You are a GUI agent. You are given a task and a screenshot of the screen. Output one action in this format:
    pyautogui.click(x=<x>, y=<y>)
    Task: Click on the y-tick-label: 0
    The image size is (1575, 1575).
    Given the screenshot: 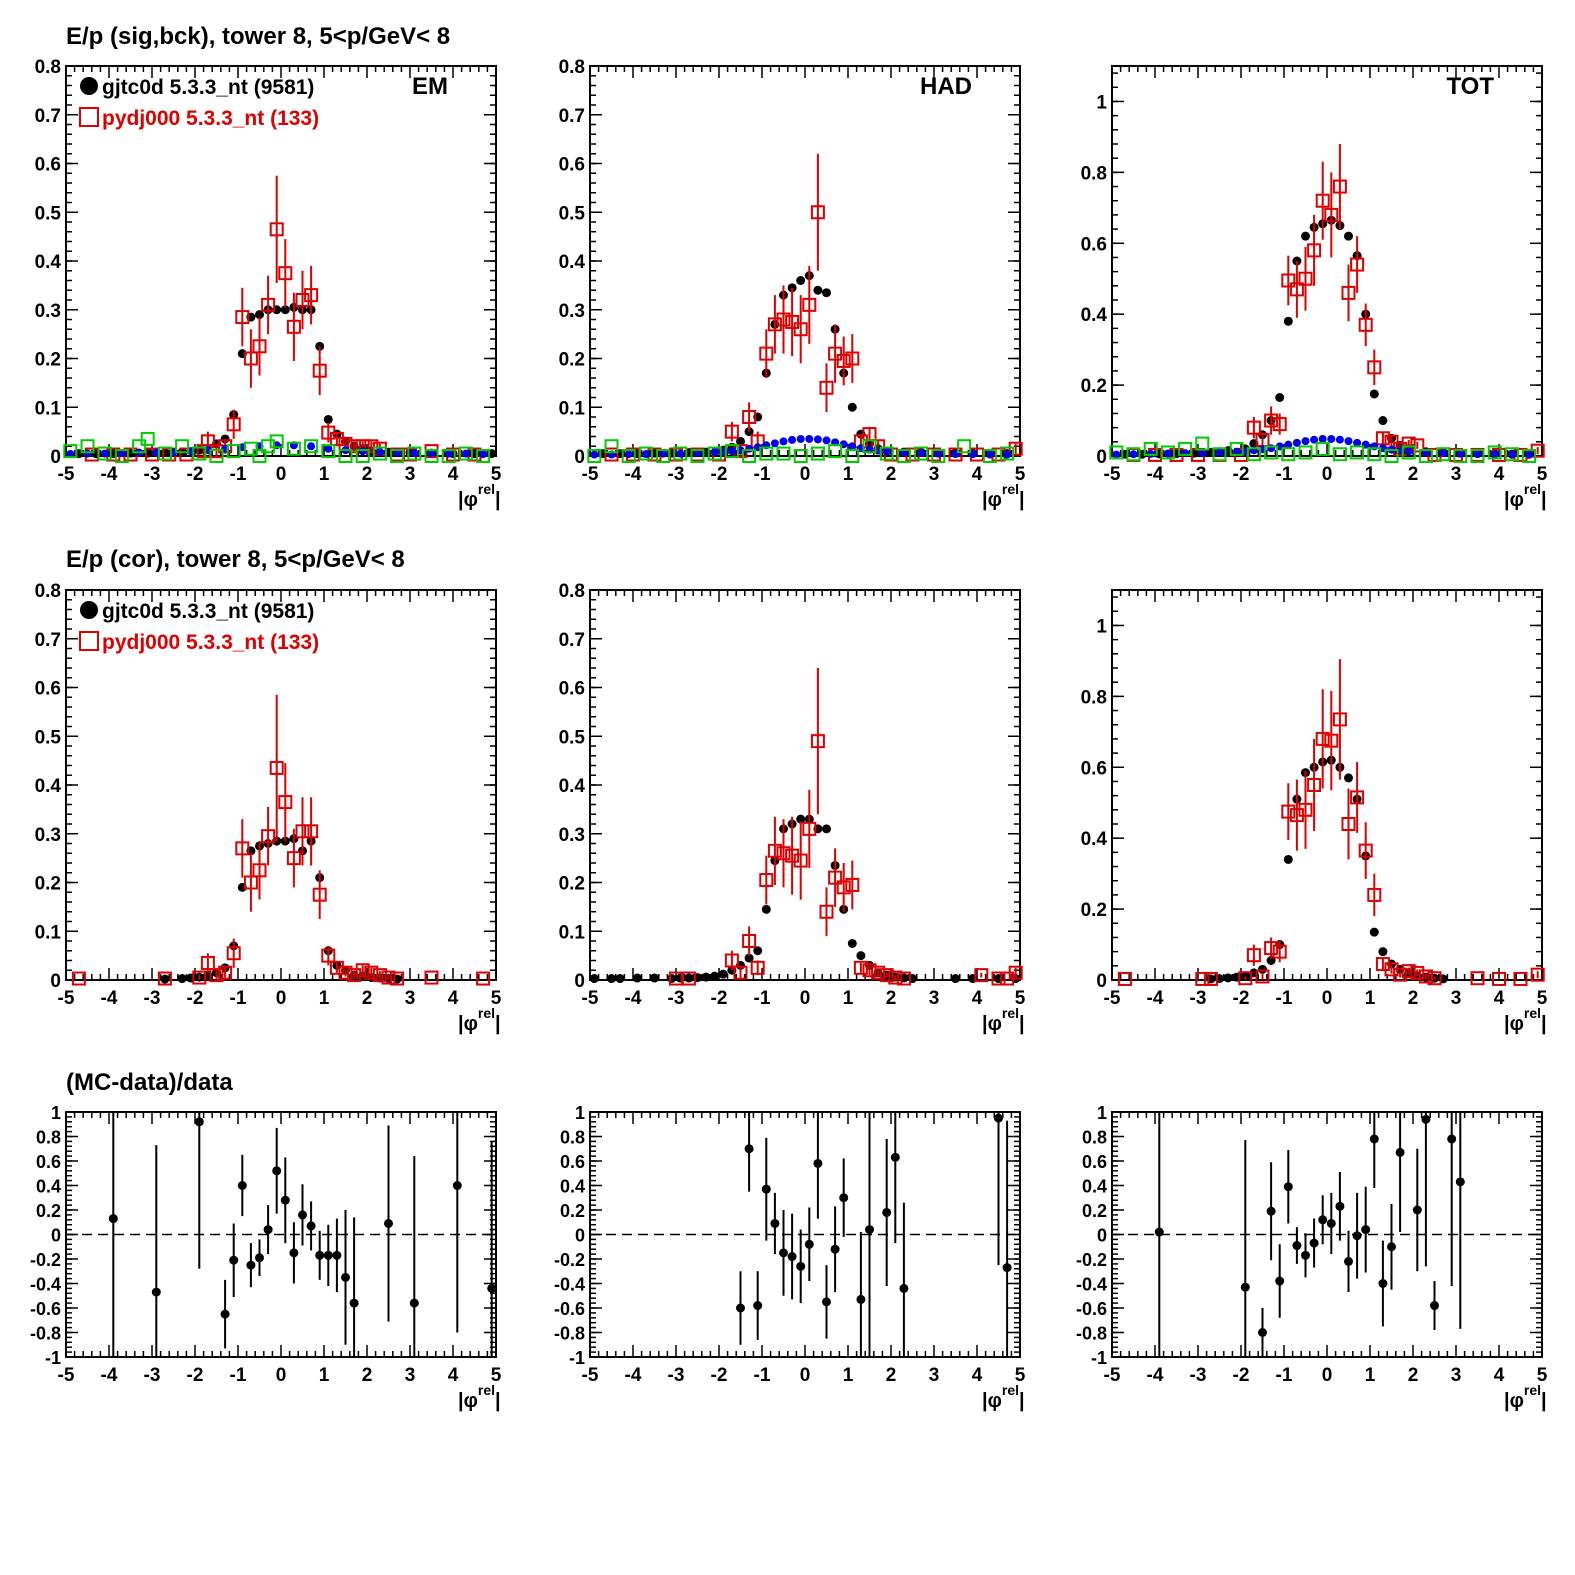 What is the action you would take?
    pyautogui.click(x=56, y=1236)
    